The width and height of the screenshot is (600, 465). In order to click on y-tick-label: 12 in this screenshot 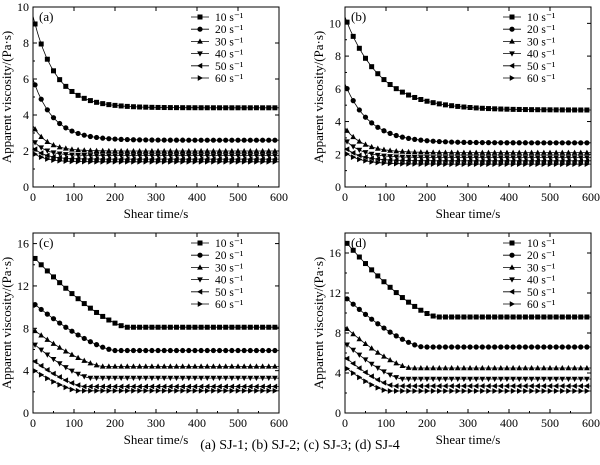, I will do `click(335, 293)`.